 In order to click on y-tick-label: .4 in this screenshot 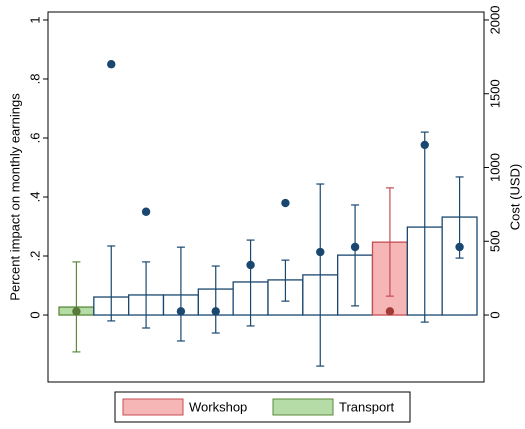, I will do `click(34, 197)`.